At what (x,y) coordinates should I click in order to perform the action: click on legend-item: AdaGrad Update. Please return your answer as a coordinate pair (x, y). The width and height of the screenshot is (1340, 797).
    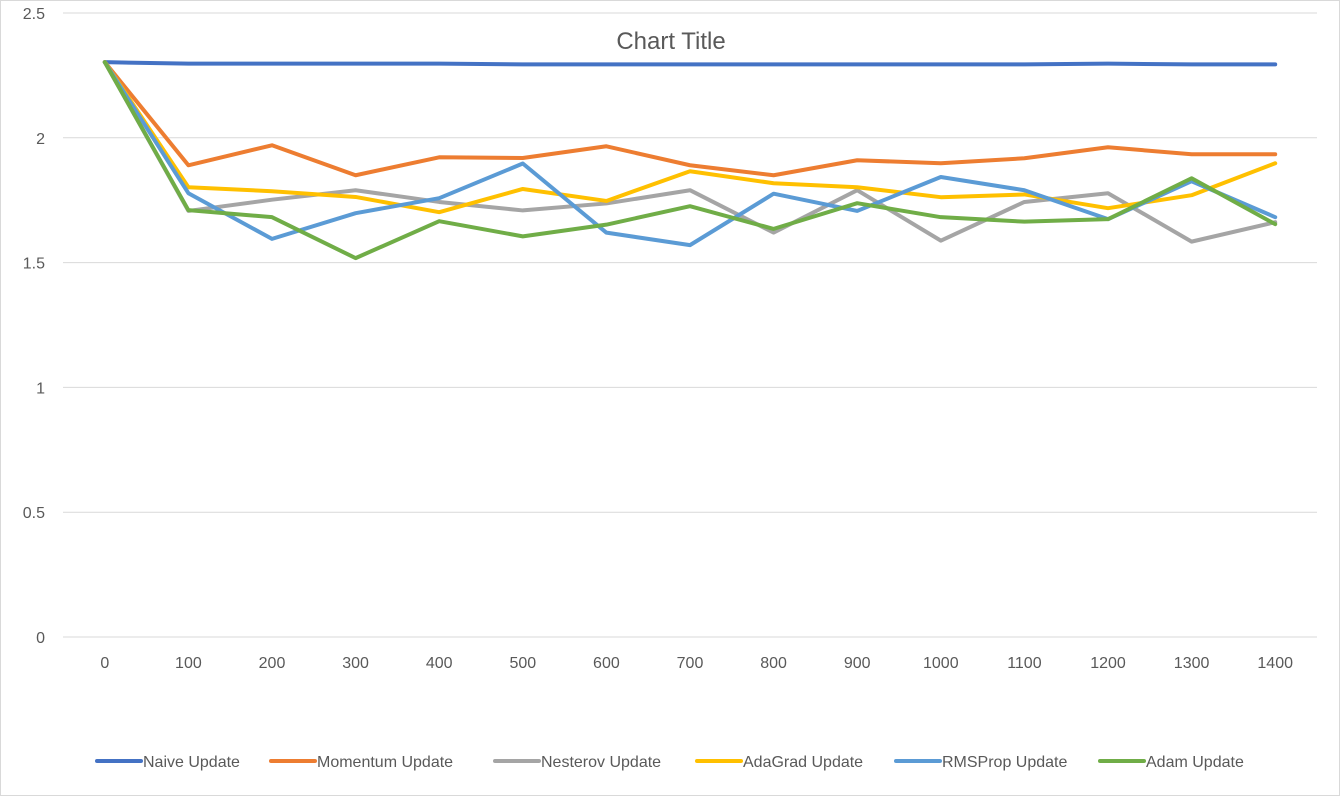
    Looking at the image, I should click on (780, 762).